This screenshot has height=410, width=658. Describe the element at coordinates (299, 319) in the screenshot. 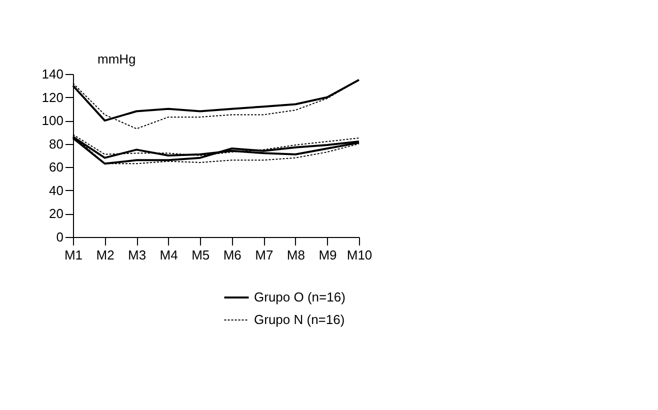

I see `legend-label: Grupo N (n=16)` at that location.